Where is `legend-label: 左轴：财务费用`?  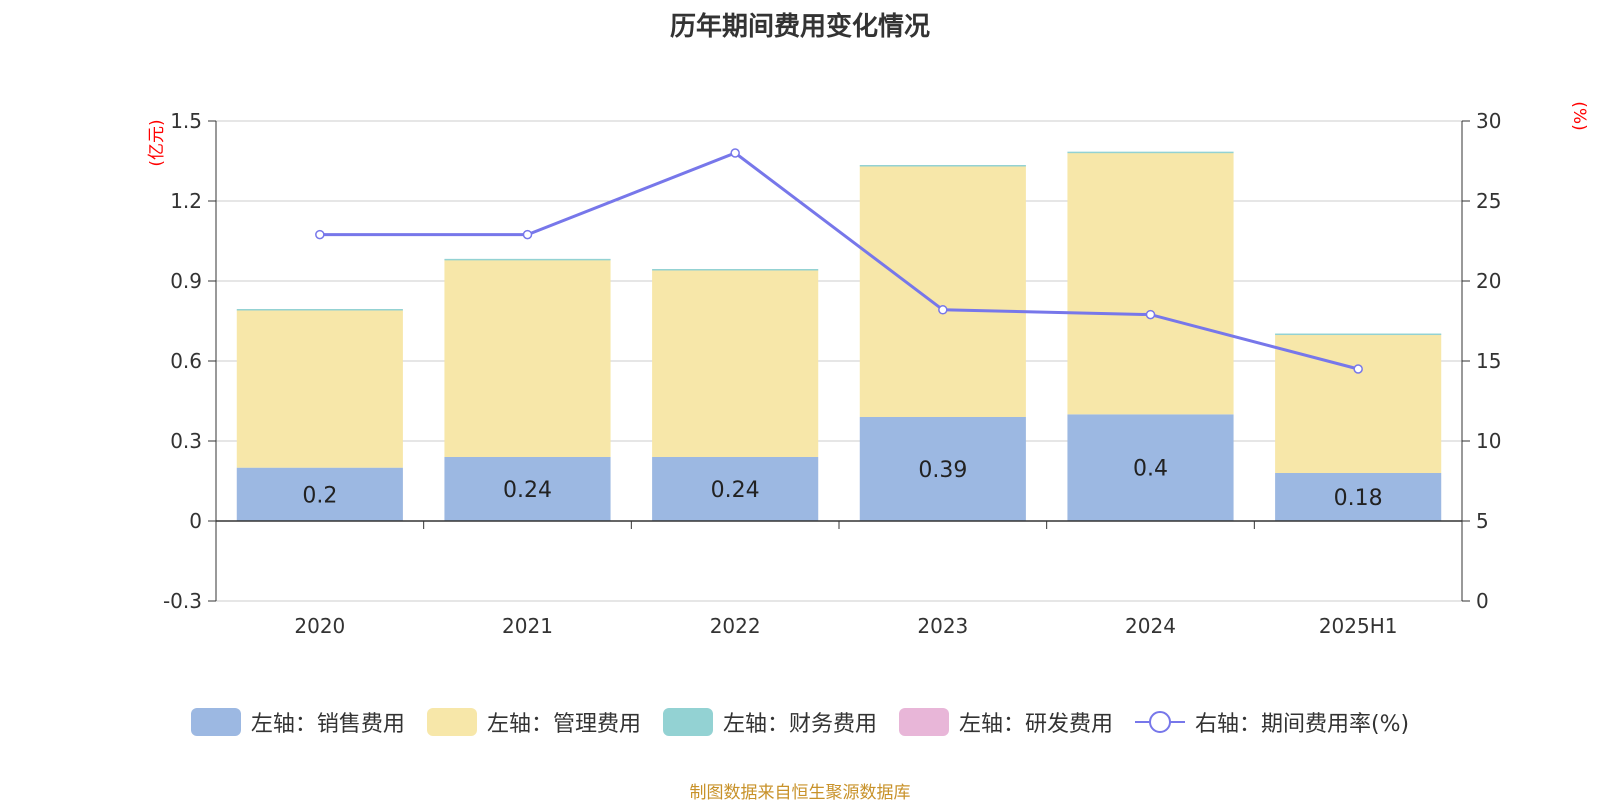
legend-label: 左轴：财务费用 is located at coordinates (799, 724).